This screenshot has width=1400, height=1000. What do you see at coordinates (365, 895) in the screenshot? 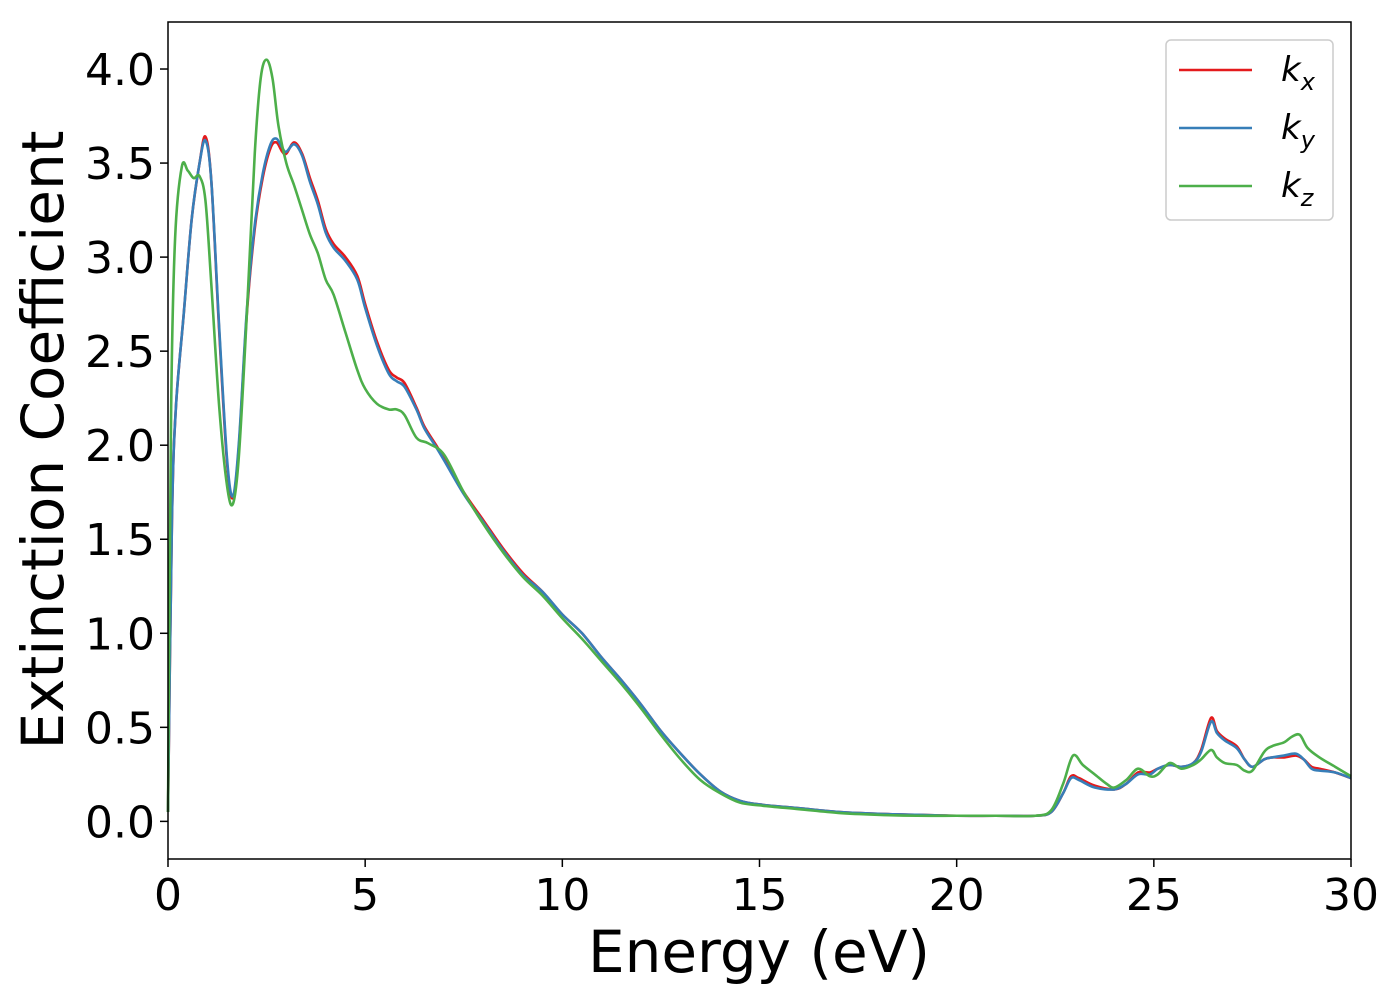
I see `x-tick-label: 5` at bounding box center [365, 895].